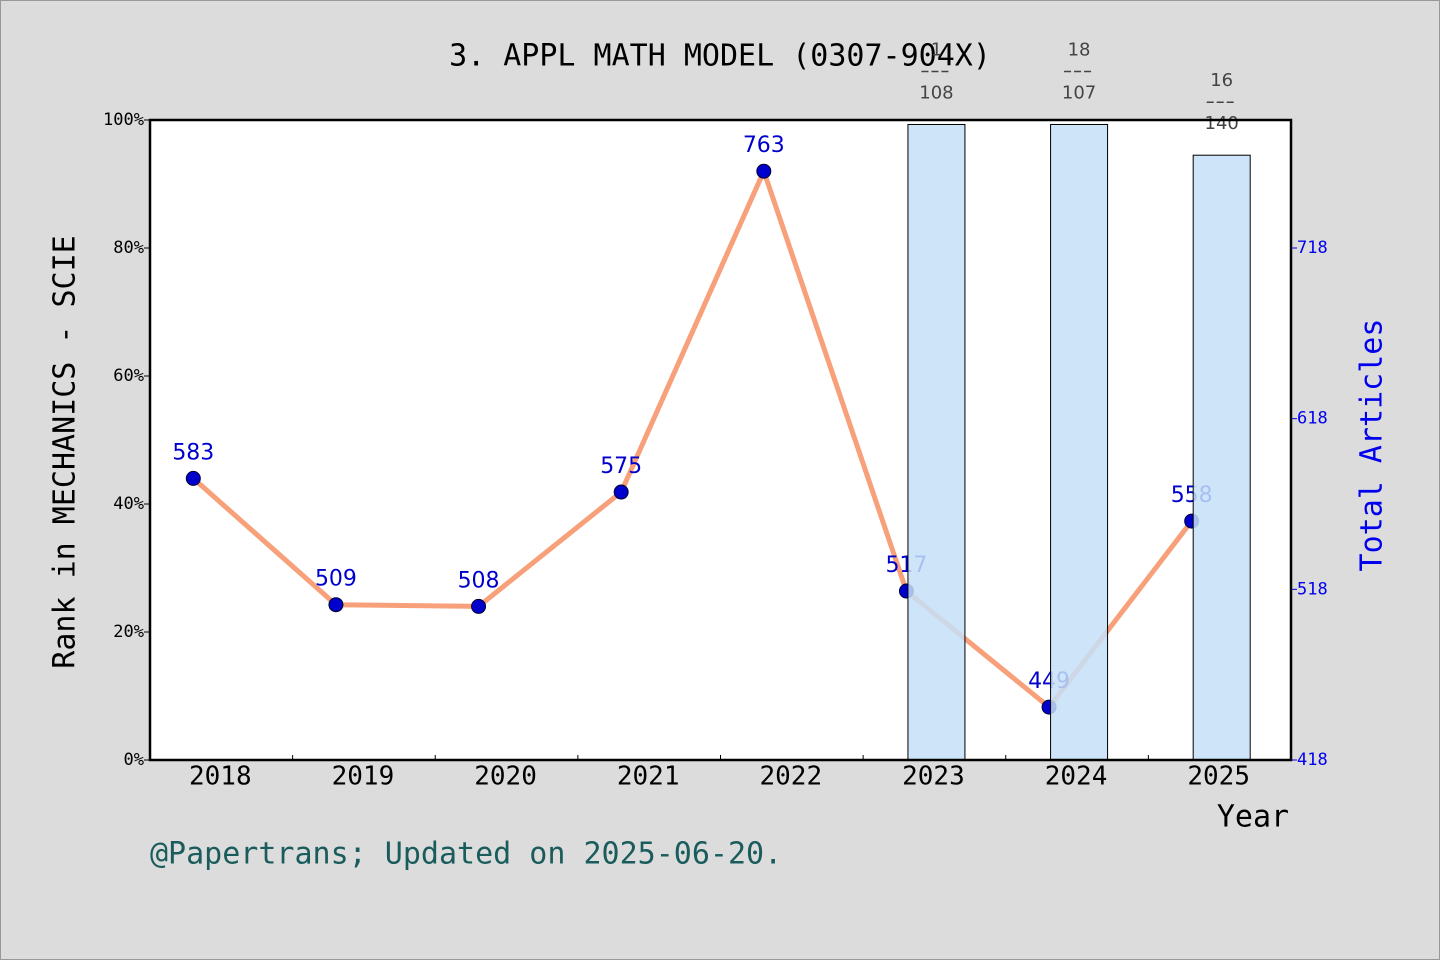 This screenshot has width=1440, height=960. What do you see at coordinates (193, 452) in the screenshot?
I see `data-label: 583` at bounding box center [193, 452].